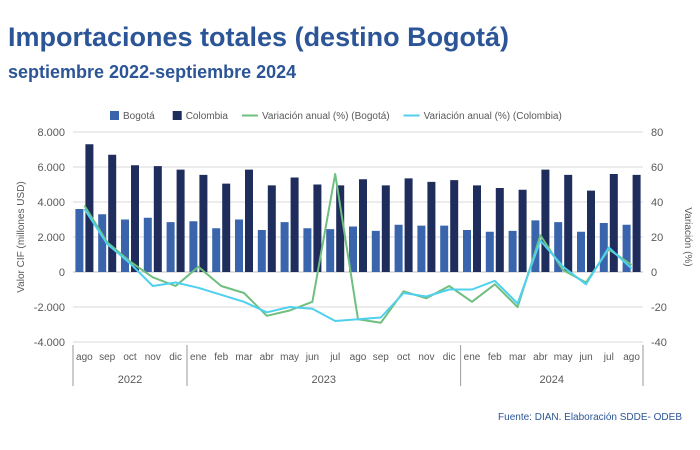 The height and width of the screenshot is (450, 700). What do you see at coordinates (259, 37) in the screenshot?
I see `page-title: Importaciones totales (destino Bogotá)` at bounding box center [259, 37].